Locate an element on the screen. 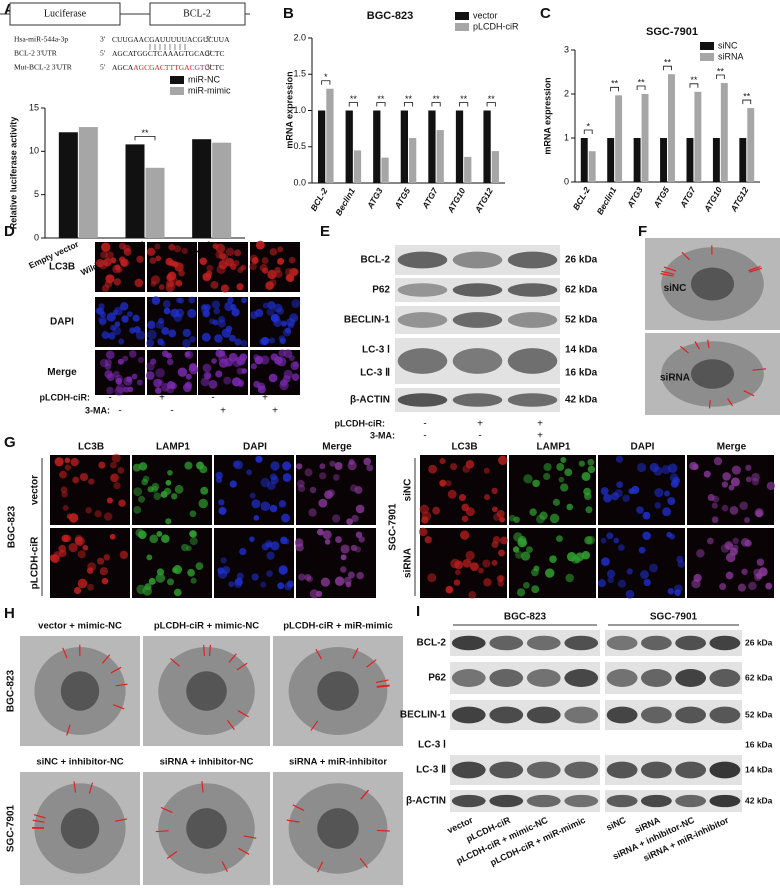 This screenshot has height=894, width=780. em-nucleus is located at coordinates (338, 828).